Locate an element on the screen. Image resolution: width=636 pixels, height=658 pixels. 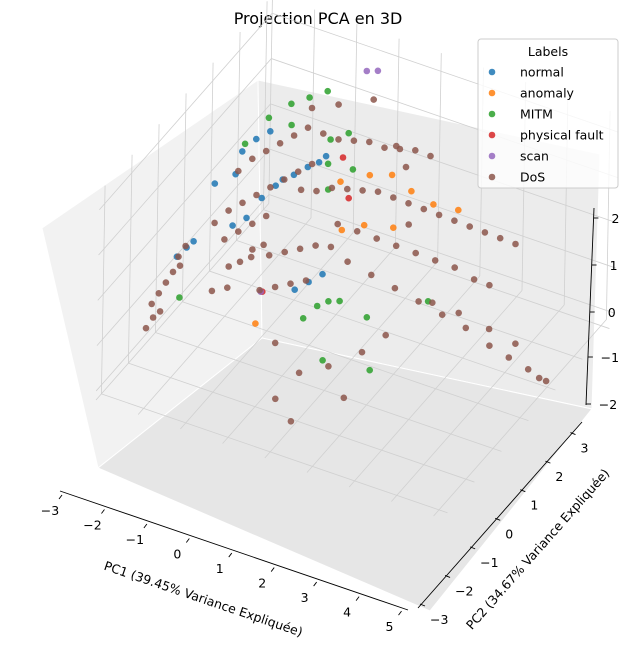
legend-label-5: DoS is located at coordinates (532, 177).